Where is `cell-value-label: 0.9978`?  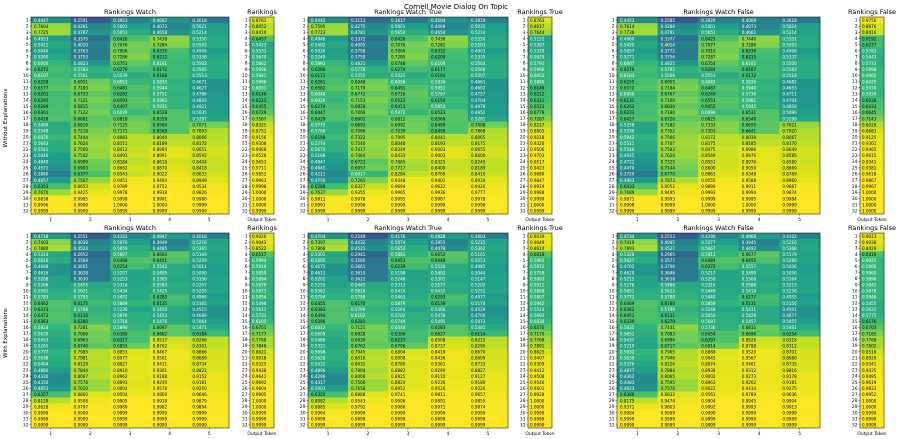 cell-value-label: 0.9978 is located at coordinates (478, 198).